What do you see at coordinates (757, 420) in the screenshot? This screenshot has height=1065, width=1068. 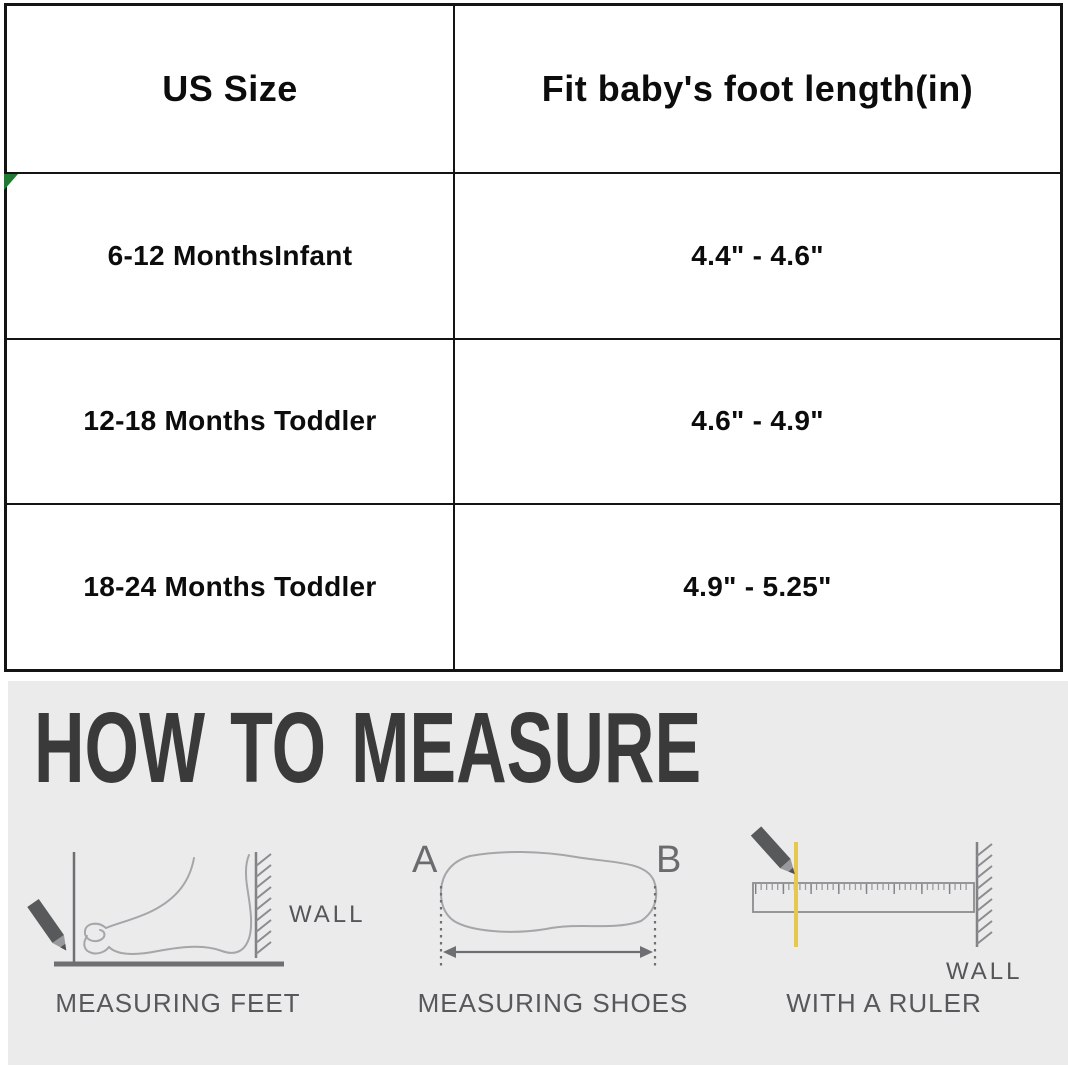 I see `table-row-length: 4.6" - 4.9"` at bounding box center [757, 420].